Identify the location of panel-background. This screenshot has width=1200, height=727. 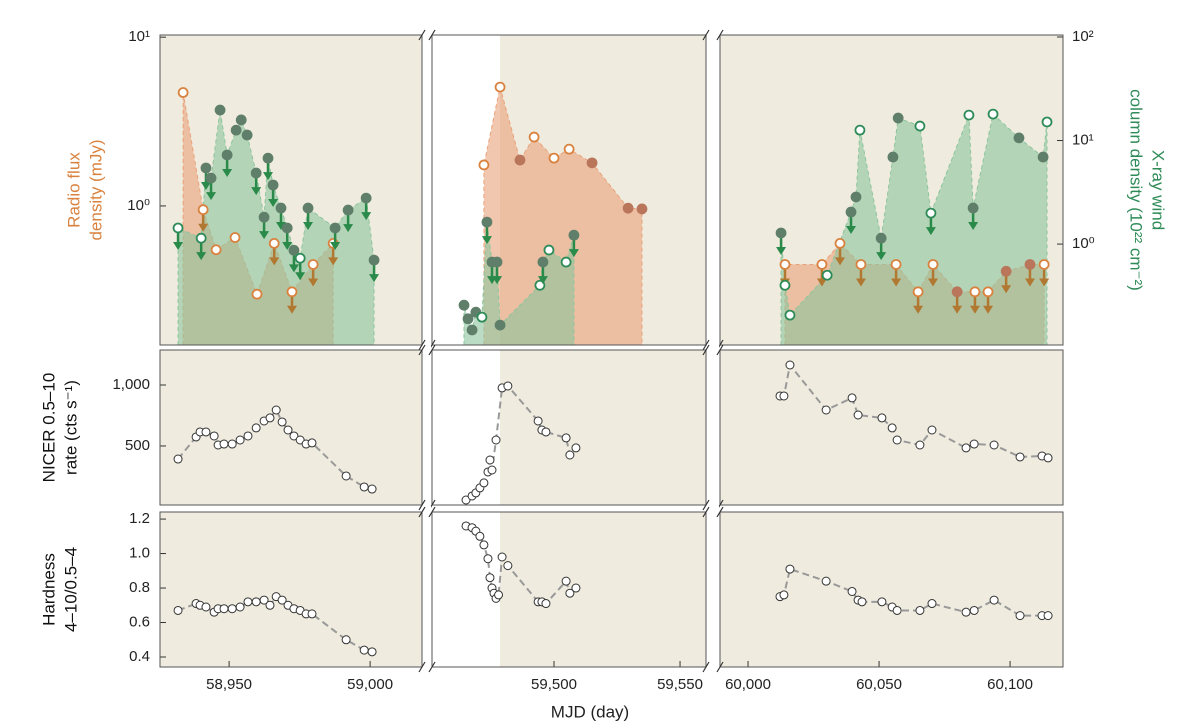
(891, 589).